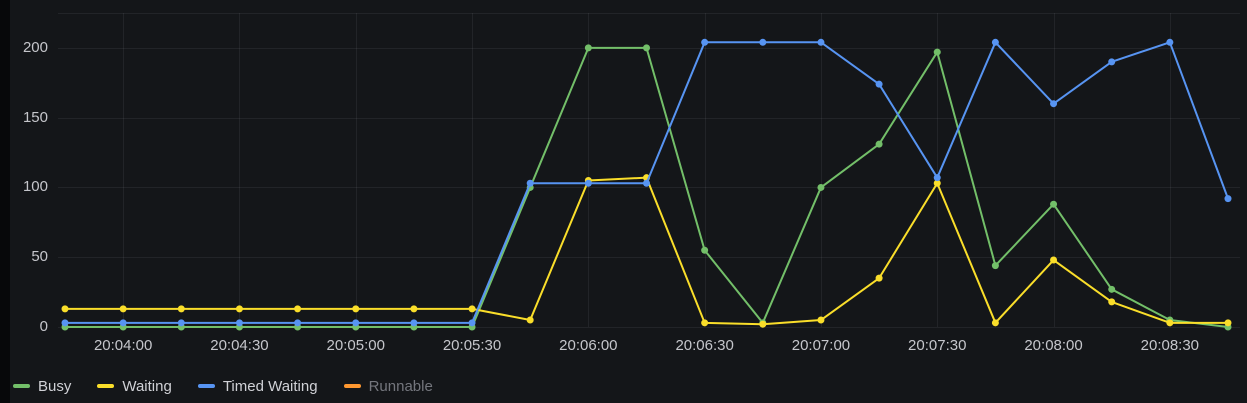 The height and width of the screenshot is (403, 1247). Describe the element at coordinates (588, 345) in the screenshot. I see `x-tick-label: 20:06:00` at that location.